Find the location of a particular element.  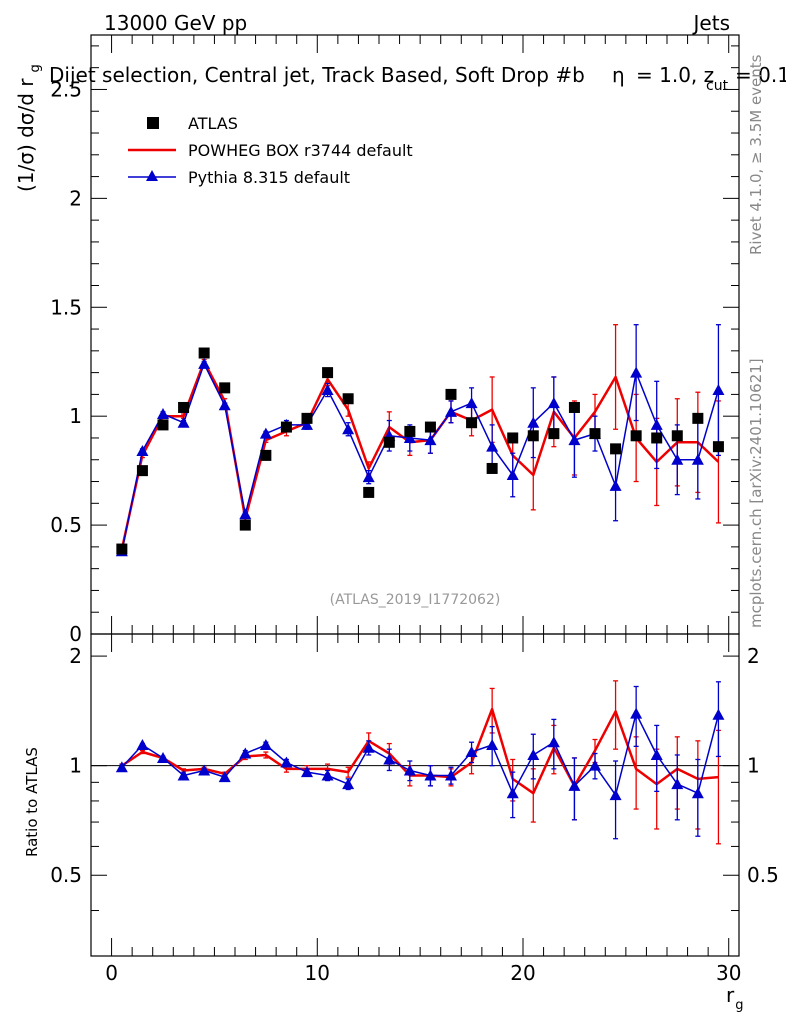

main-y-tick-label: 1 is located at coordinates (75, 416).